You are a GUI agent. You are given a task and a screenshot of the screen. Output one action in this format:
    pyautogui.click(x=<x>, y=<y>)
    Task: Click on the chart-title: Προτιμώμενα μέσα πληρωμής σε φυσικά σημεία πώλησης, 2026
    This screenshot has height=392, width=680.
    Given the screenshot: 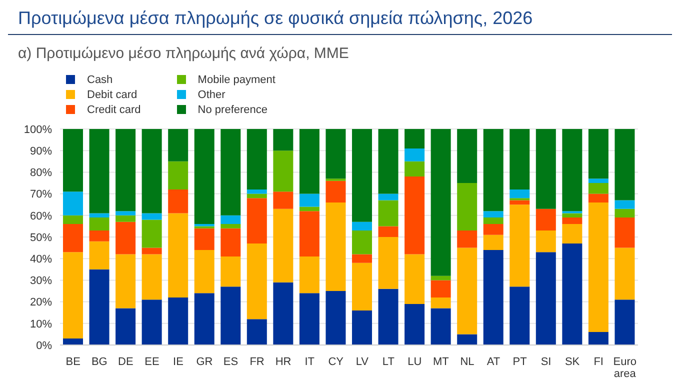 What is the action you would take?
    pyautogui.click(x=340, y=21)
    